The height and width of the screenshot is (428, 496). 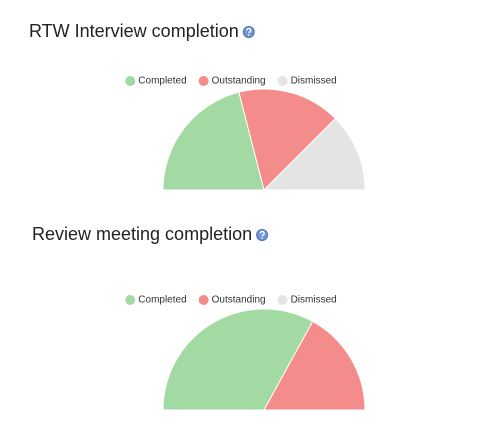 I want to click on chart-title: RTW Interview completion, so click(x=134, y=31).